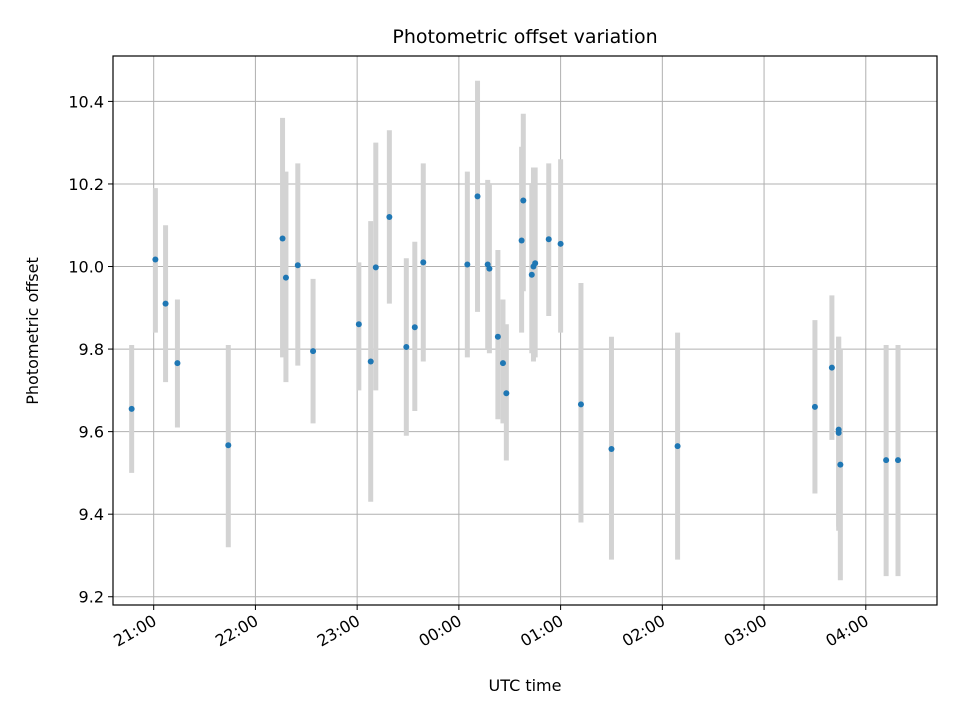 The width and height of the screenshot is (960, 720). I want to click on y-axis-label: Photometric offset, so click(32, 331).